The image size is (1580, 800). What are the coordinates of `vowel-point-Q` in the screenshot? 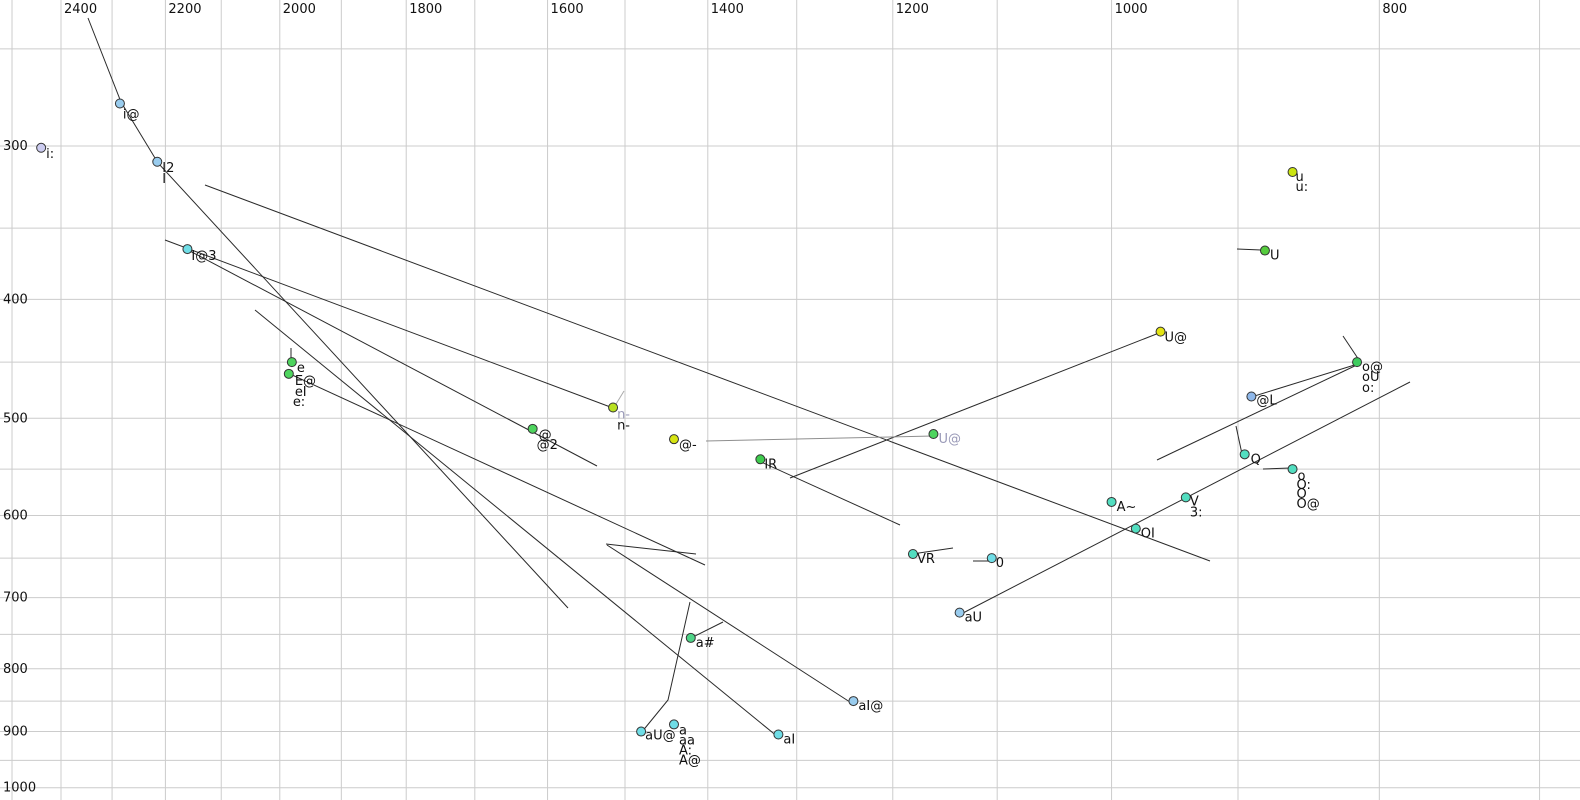 It's located at (1244, 454).